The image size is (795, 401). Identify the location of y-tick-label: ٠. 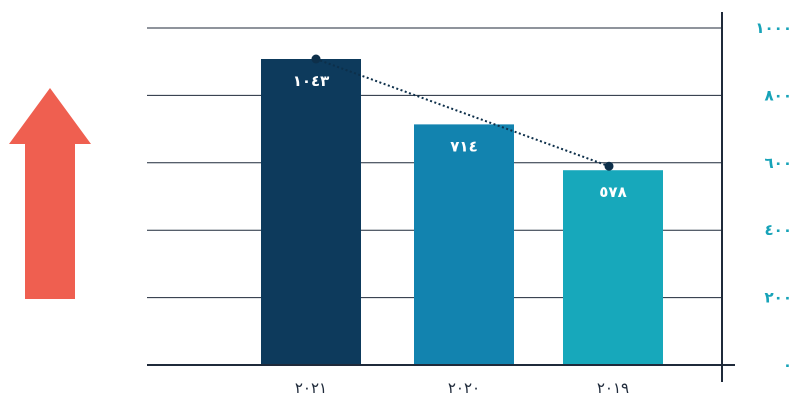
(787, 365).